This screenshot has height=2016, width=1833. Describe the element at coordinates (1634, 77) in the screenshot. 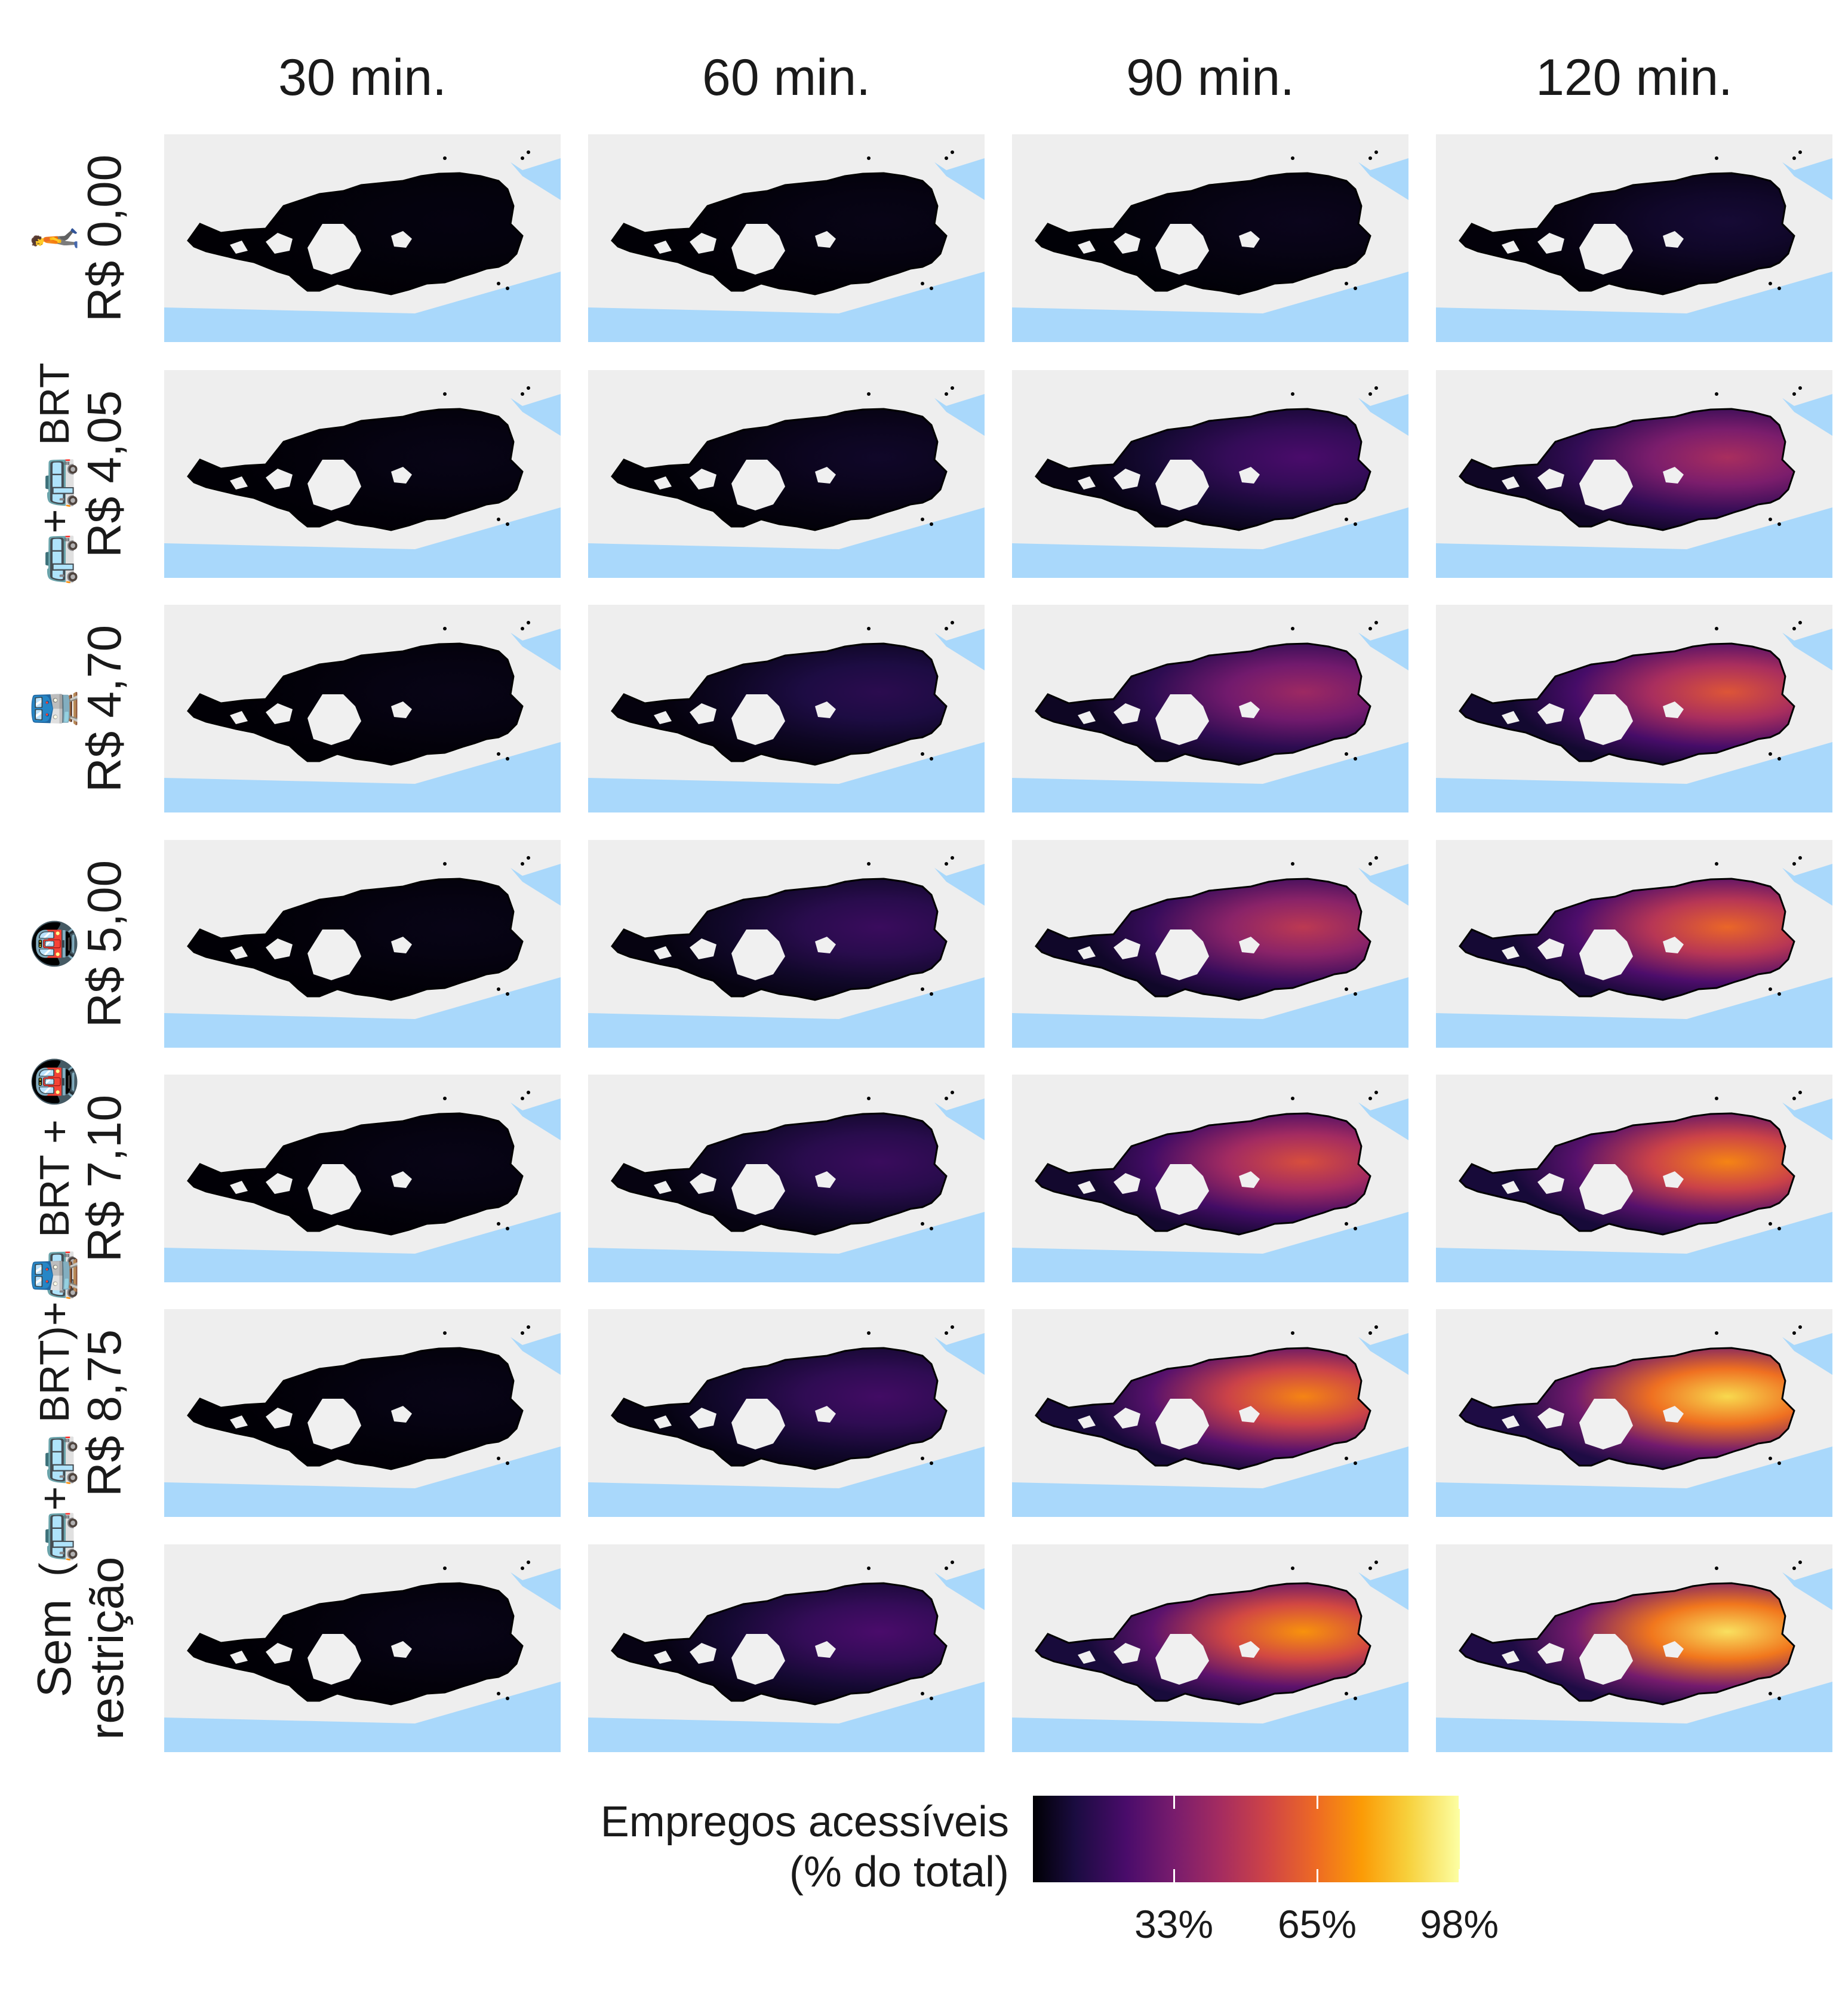

I see `column-header: 120 min.` at that location.